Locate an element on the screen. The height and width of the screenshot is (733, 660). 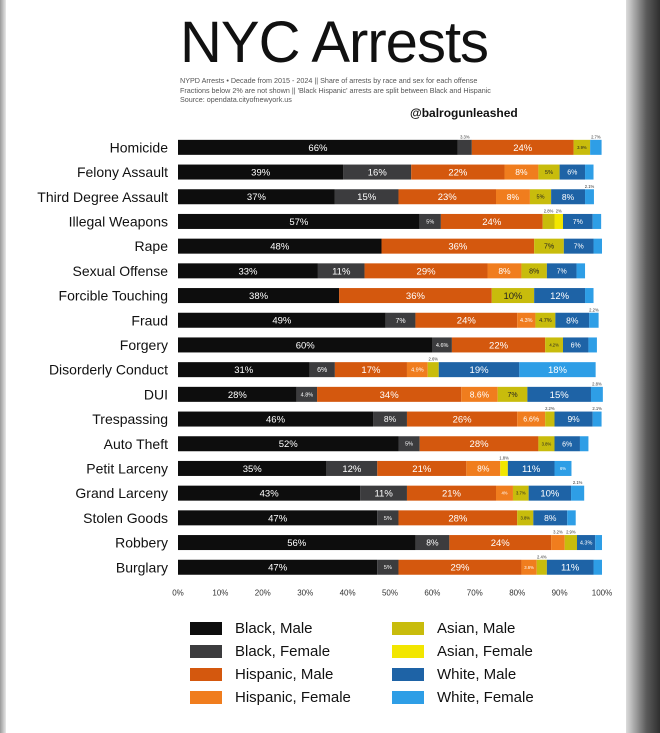
data-label: 47% is located at coordinates (278, 568).